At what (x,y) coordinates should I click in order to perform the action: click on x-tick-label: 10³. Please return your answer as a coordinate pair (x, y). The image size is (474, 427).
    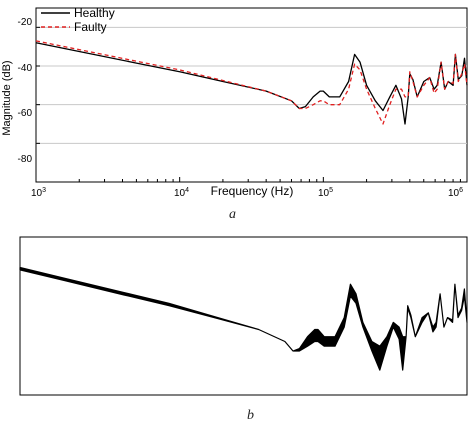
    Looking at the image, I should click on (38, 193).